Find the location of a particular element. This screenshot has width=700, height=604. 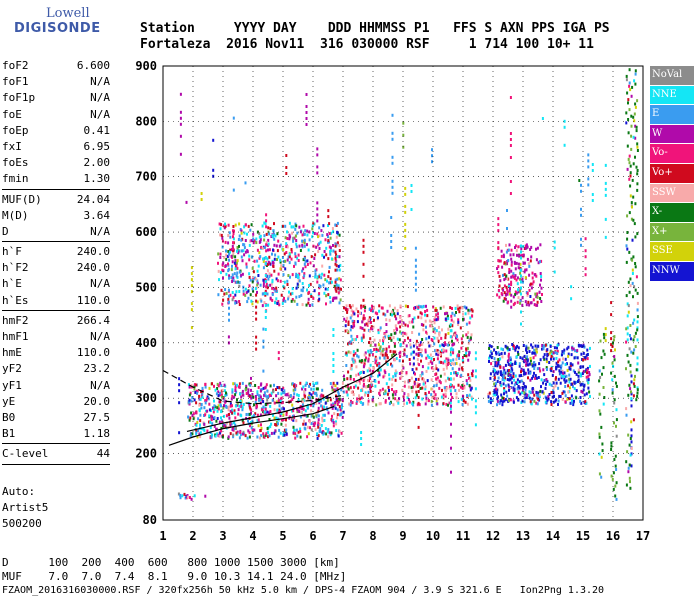

digisonde-logo: Lowell DIGISONDE is located at coordinates (52, 24).